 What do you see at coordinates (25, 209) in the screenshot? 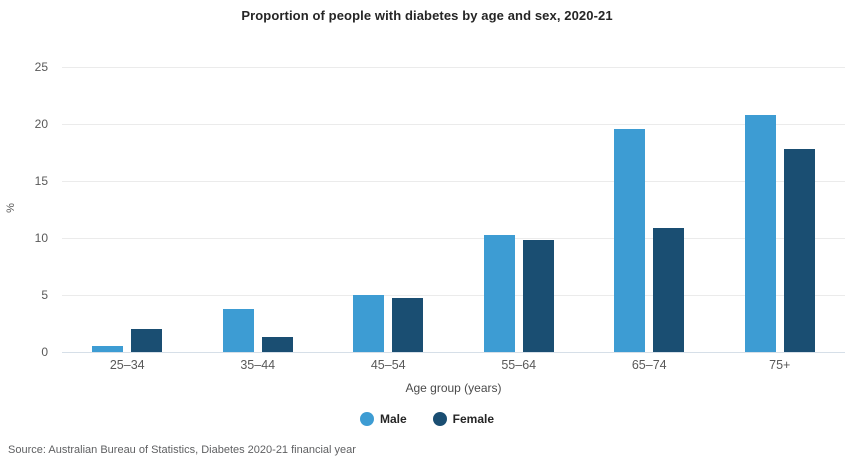
I see `y-axis-tick-labels: 0 5 10 15 20 25` at bounding box center [25, 209].